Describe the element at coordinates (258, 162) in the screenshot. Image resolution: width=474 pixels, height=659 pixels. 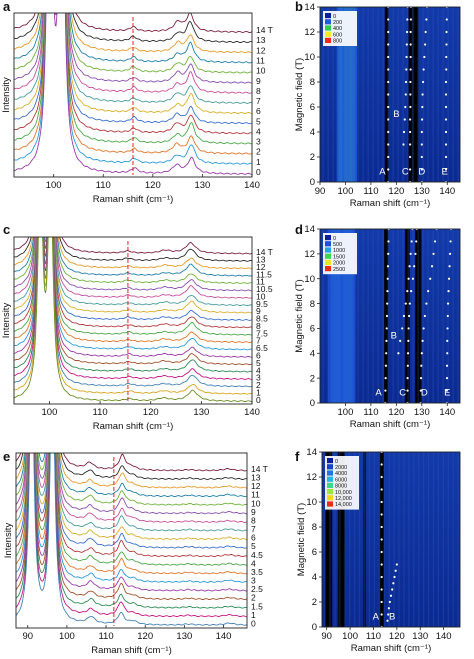
I see `field-label: 1` at that location.